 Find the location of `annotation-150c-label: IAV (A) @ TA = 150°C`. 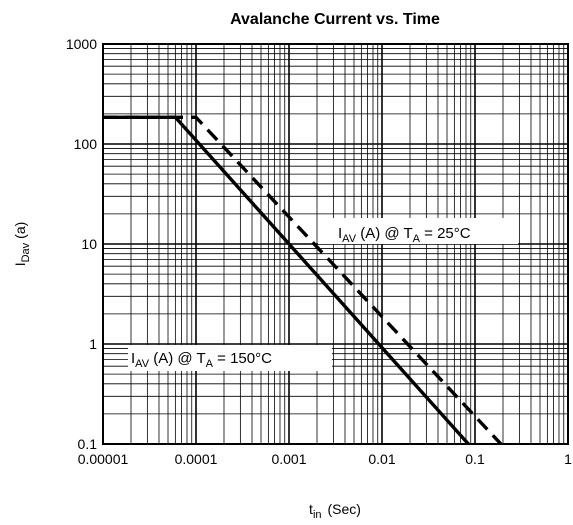

annotation-150c-label: IAV (A) @ TA = 150°C is located at coordinates (201, 360).